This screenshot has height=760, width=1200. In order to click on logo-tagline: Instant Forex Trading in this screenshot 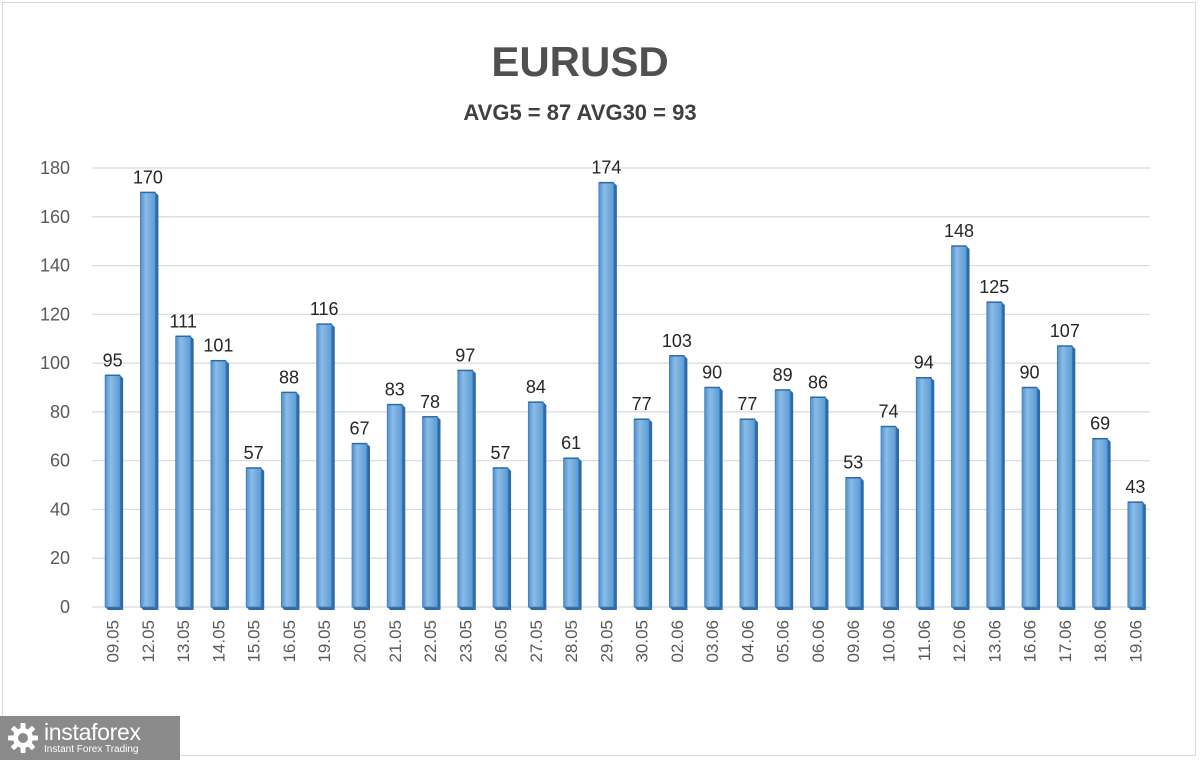, I will do `click(91, 749)`.